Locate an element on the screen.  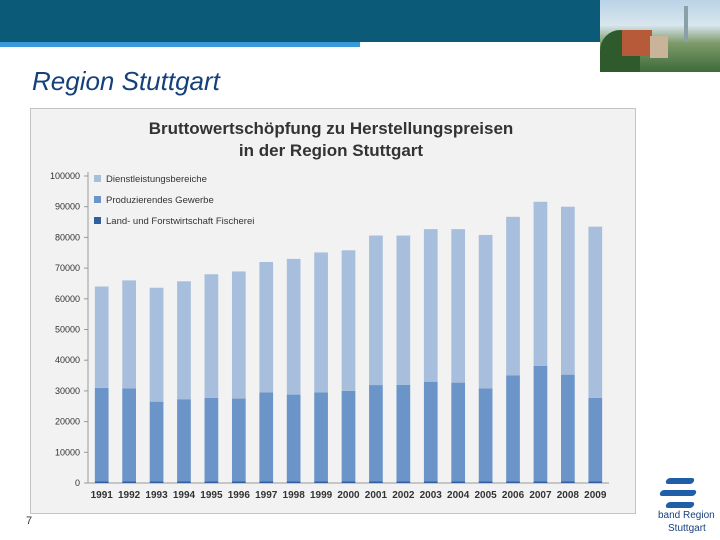
bar-segment-0-1992 is located at coordinates (129, 482).